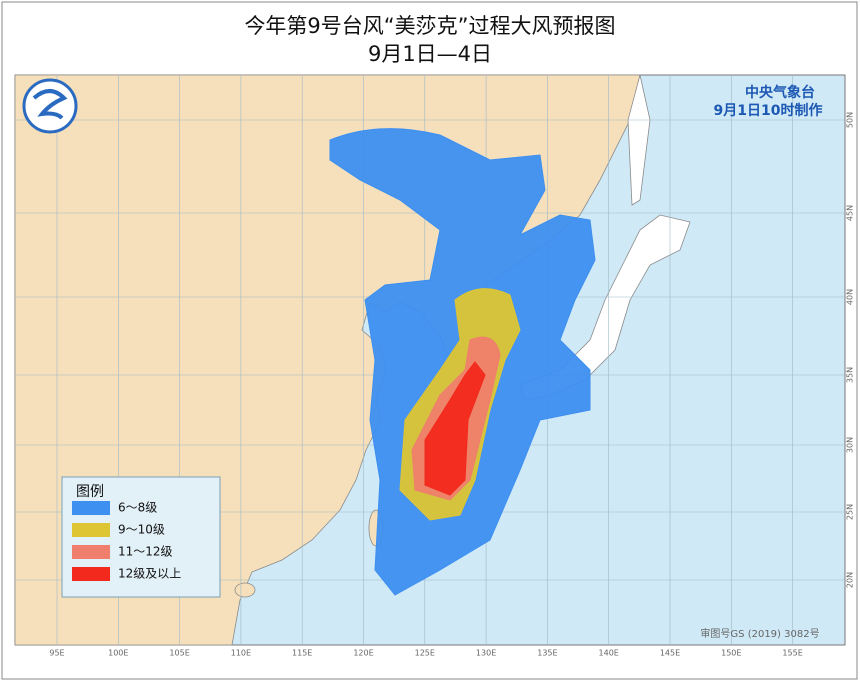 This screenshot has width=860, height=683. I want to click on latitude-label: 35N, so click(850, 375).